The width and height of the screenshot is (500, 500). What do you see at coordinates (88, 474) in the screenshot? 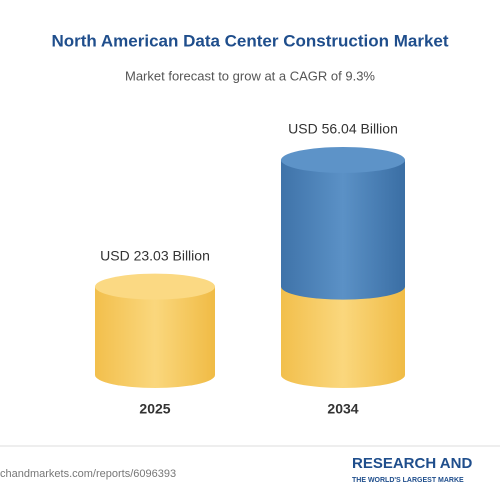
I see `footer-url: chandmarkets.com/reports/6096393` at bounding box center [88, 474].